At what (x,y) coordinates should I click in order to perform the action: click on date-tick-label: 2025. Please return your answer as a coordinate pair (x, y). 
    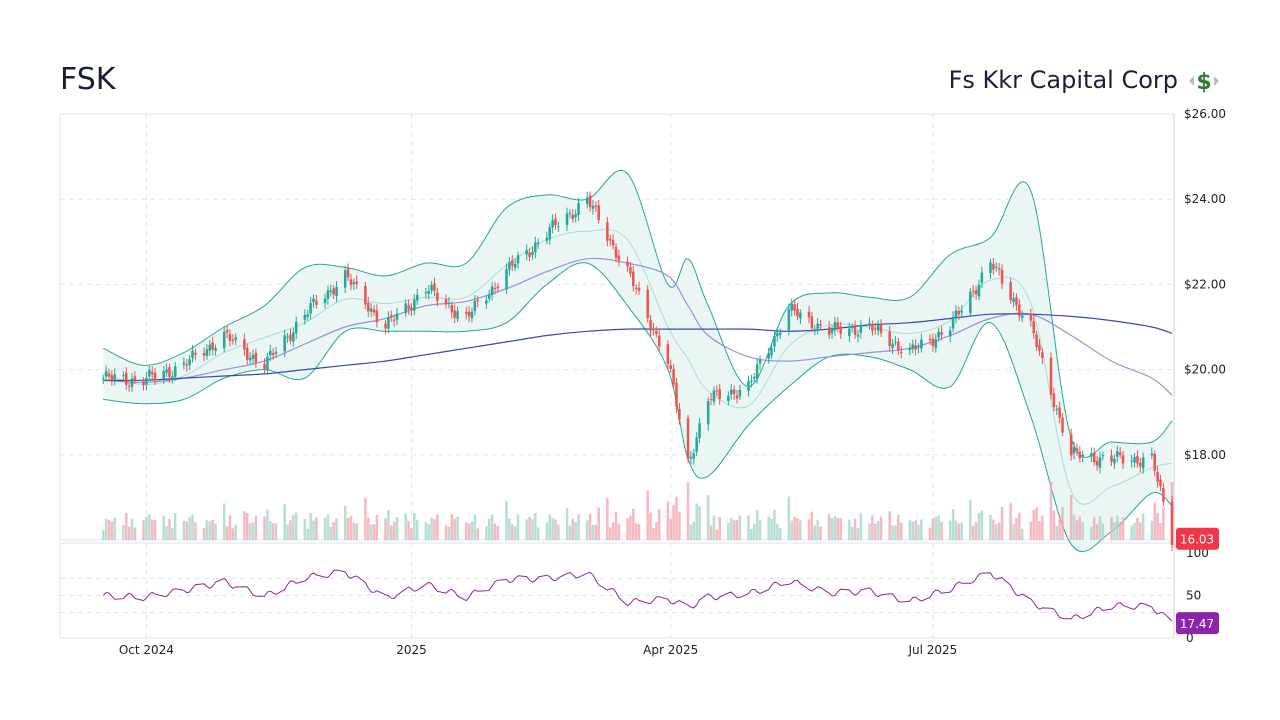
    Looking at the image, I should click on (411, 650).